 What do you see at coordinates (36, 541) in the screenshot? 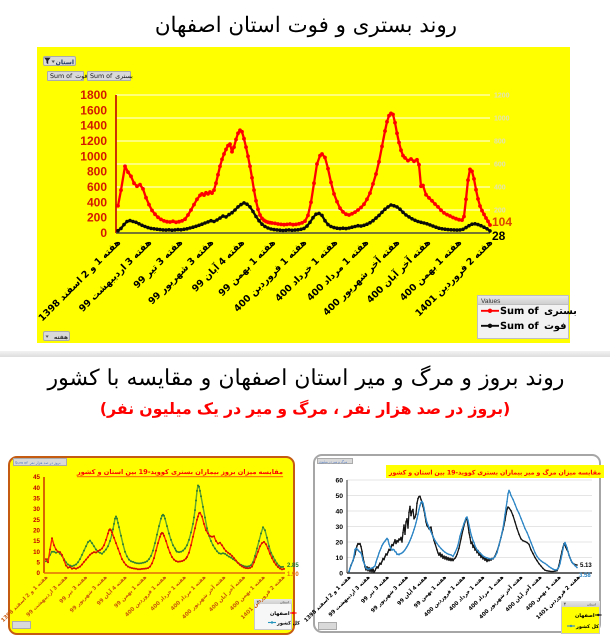
I see `svg-text: 15` at bounding box center [36, 541].